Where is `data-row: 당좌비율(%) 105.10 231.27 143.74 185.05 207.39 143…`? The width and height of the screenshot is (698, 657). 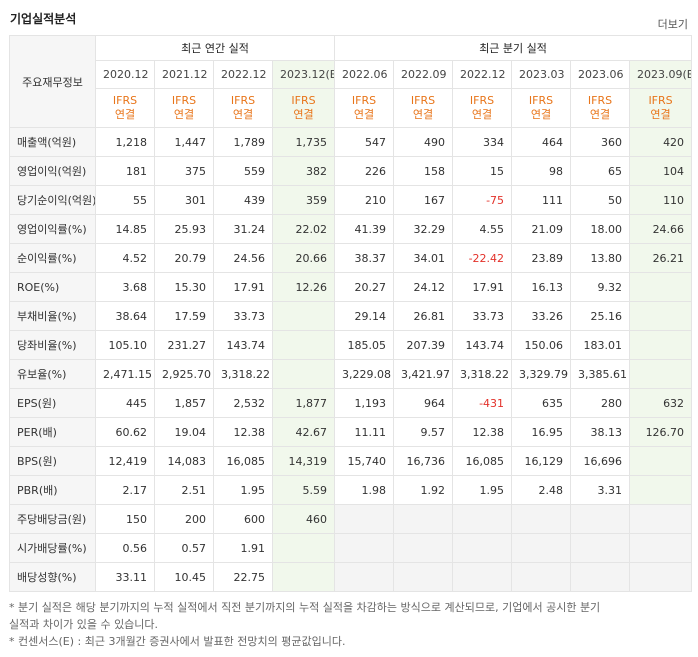
data-row: 당좌비율(%) 105.10 231.27 143.74 185.05 207.39 143… is located at coordinates (351, 345).